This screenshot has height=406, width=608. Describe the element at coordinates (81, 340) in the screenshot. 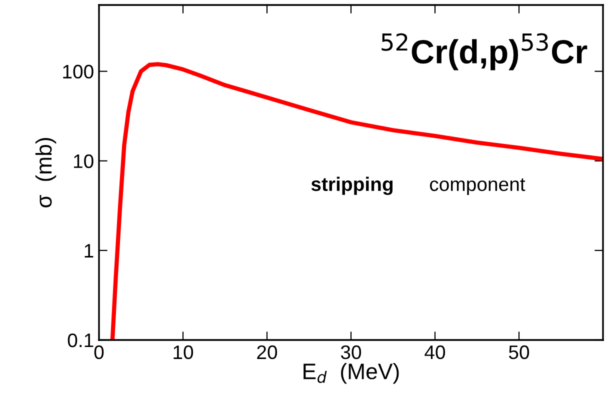

I see `y-tick-label: 0.1` at that location.